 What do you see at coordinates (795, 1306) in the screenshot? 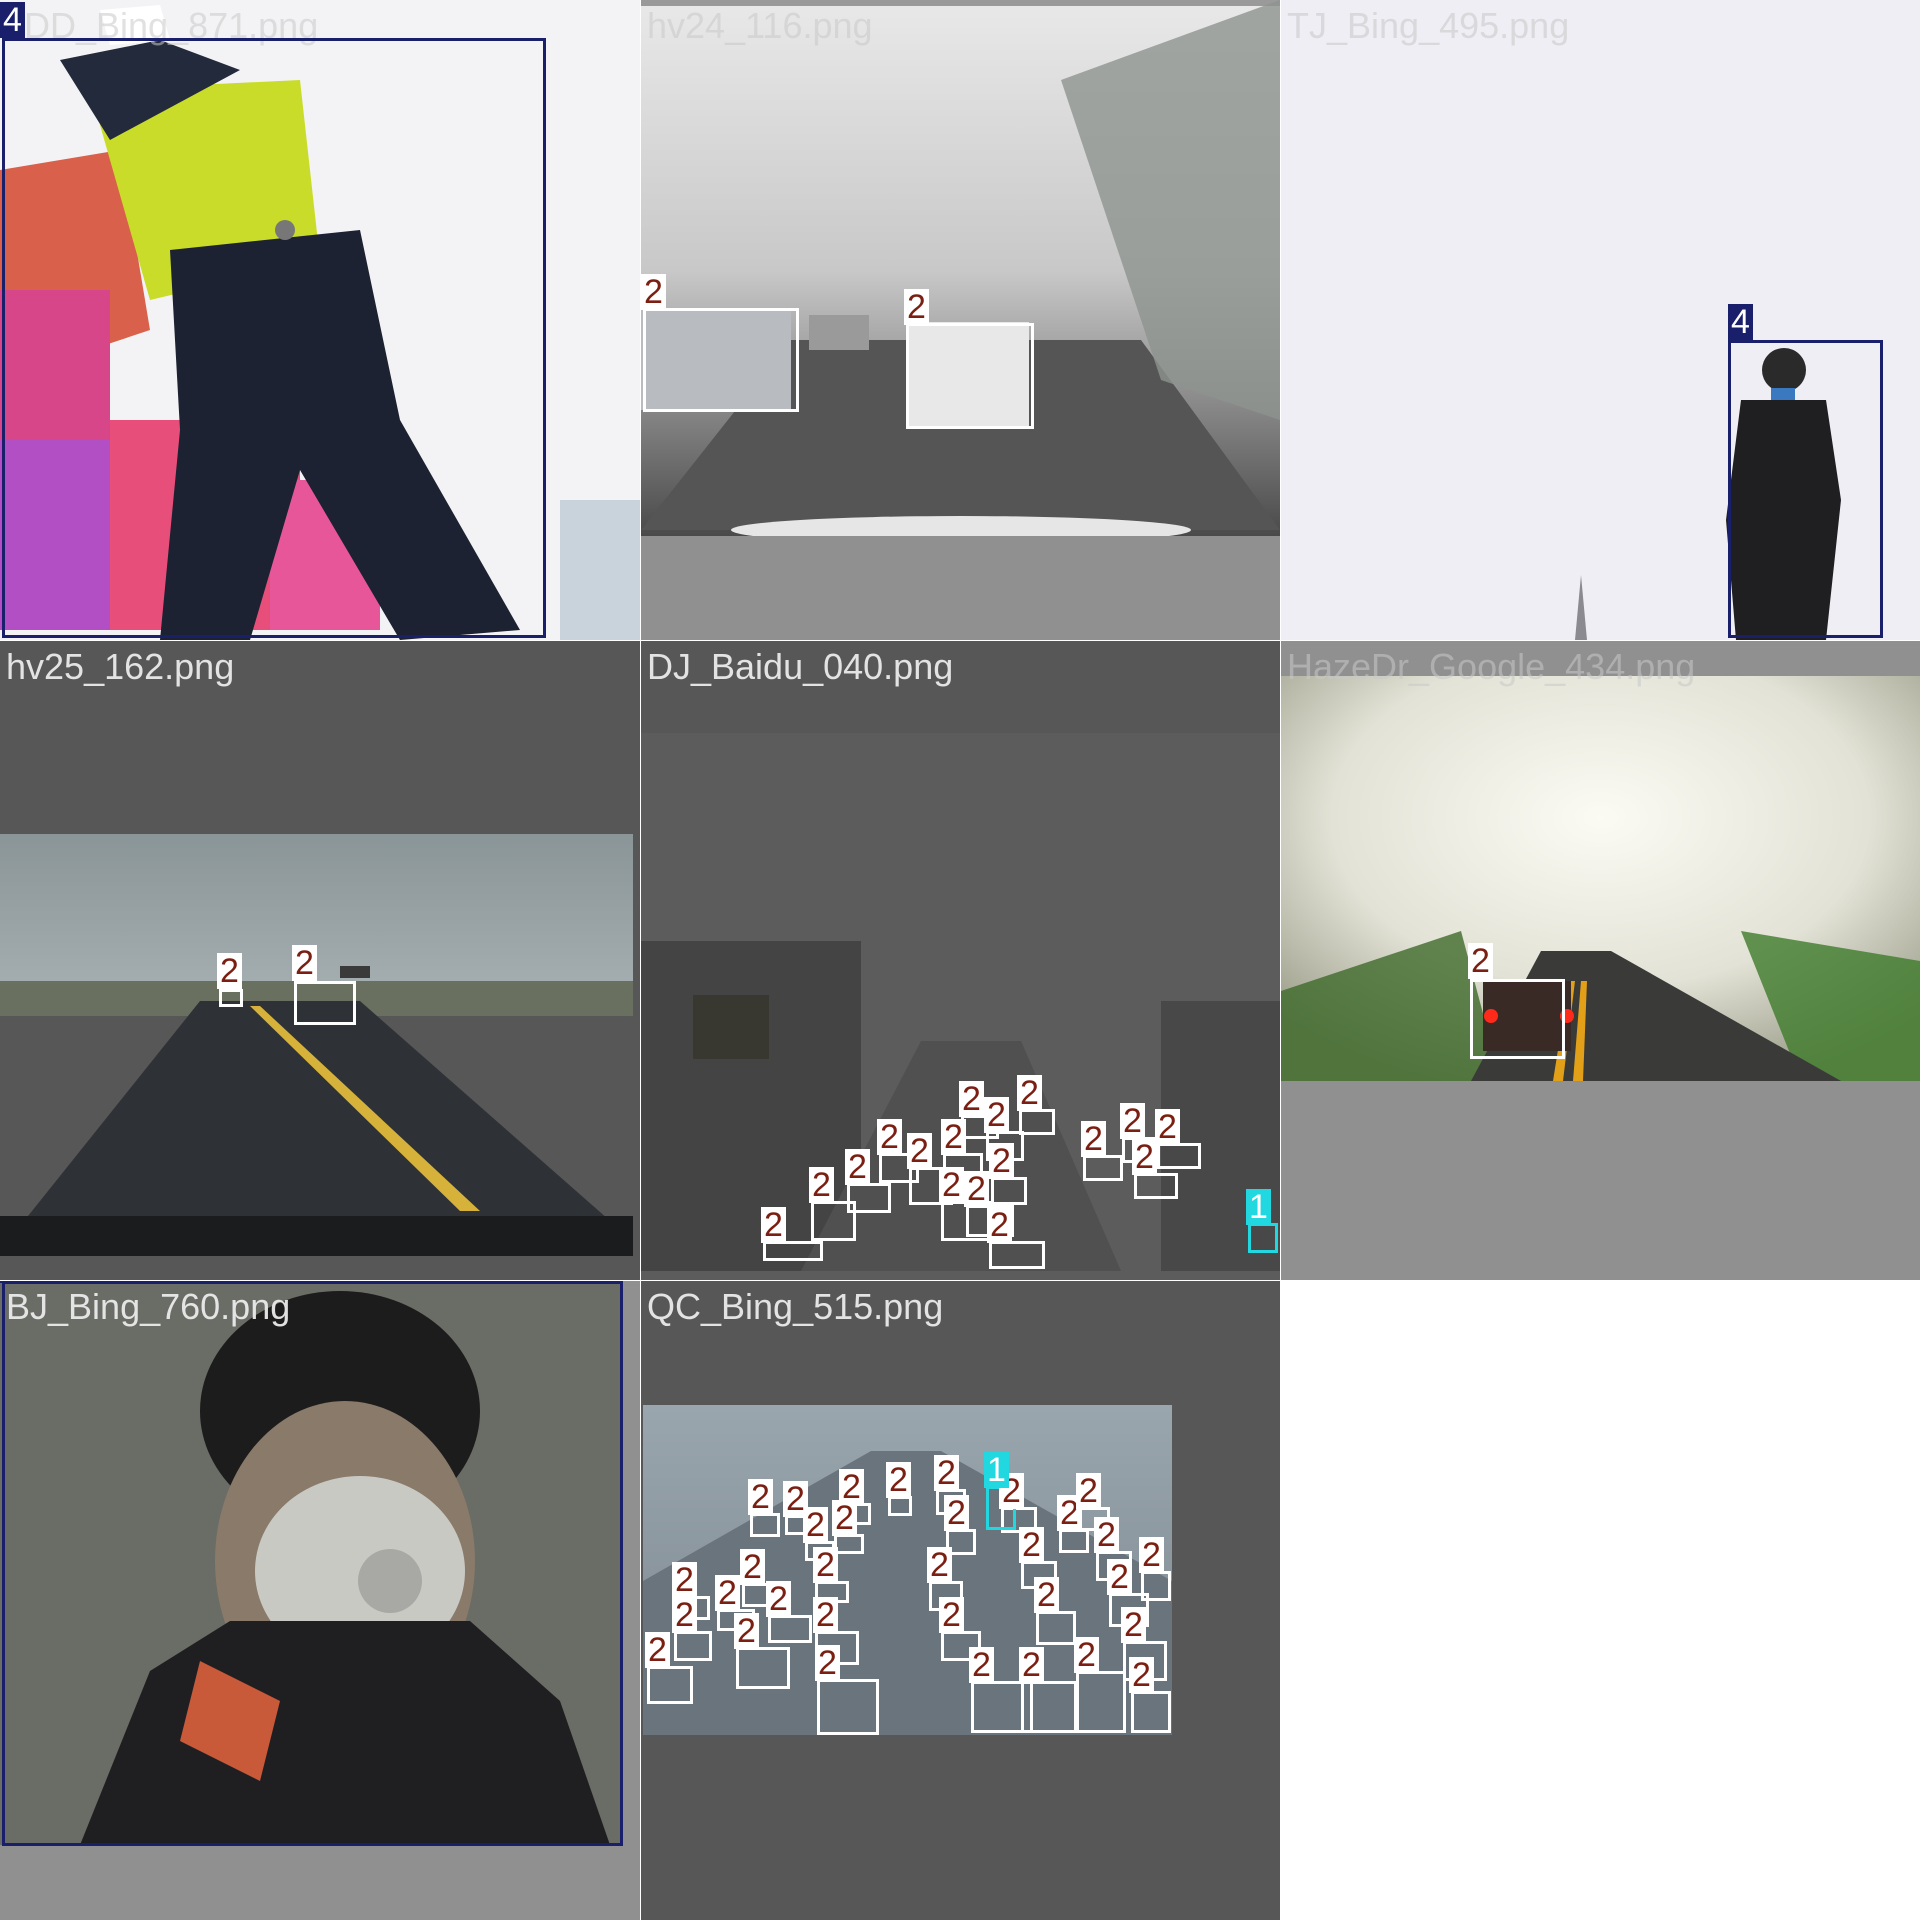
I see `tile-filename: QC_Bing_515.png` at bounding box center [795, 1306].